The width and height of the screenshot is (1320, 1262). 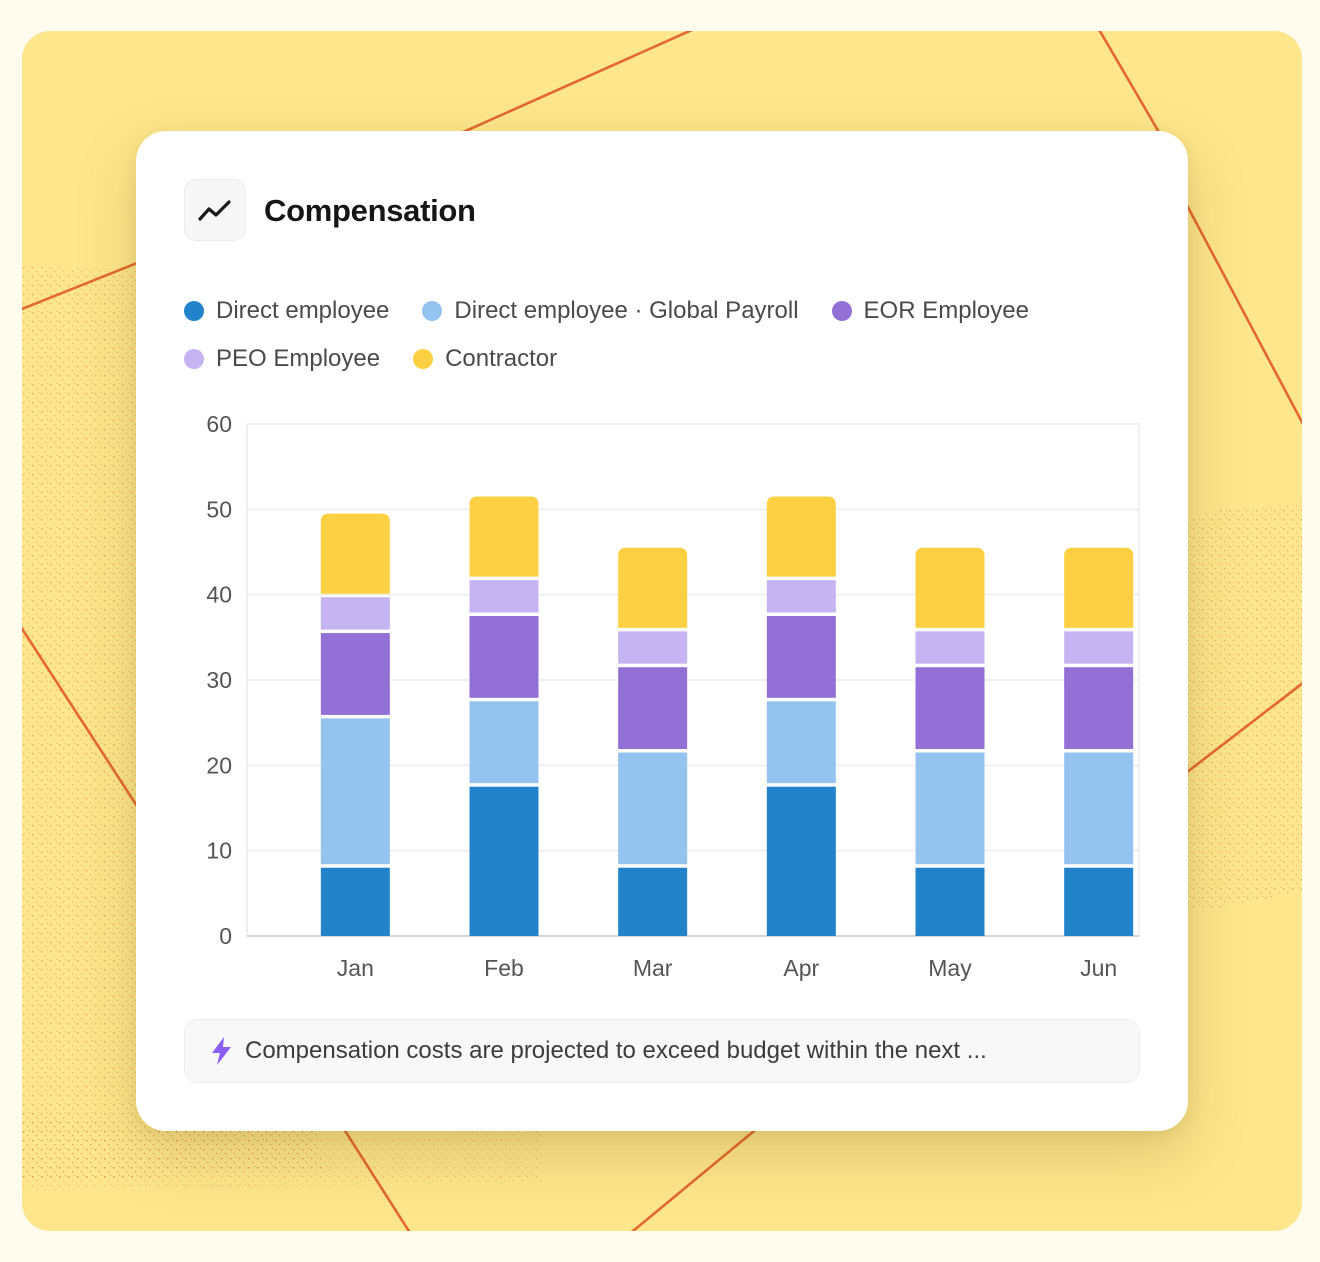 What do you see at coordinates (504, 968) in the screenshot?
I see `x-tick-label: Feb` at bounding box center [504, 968].